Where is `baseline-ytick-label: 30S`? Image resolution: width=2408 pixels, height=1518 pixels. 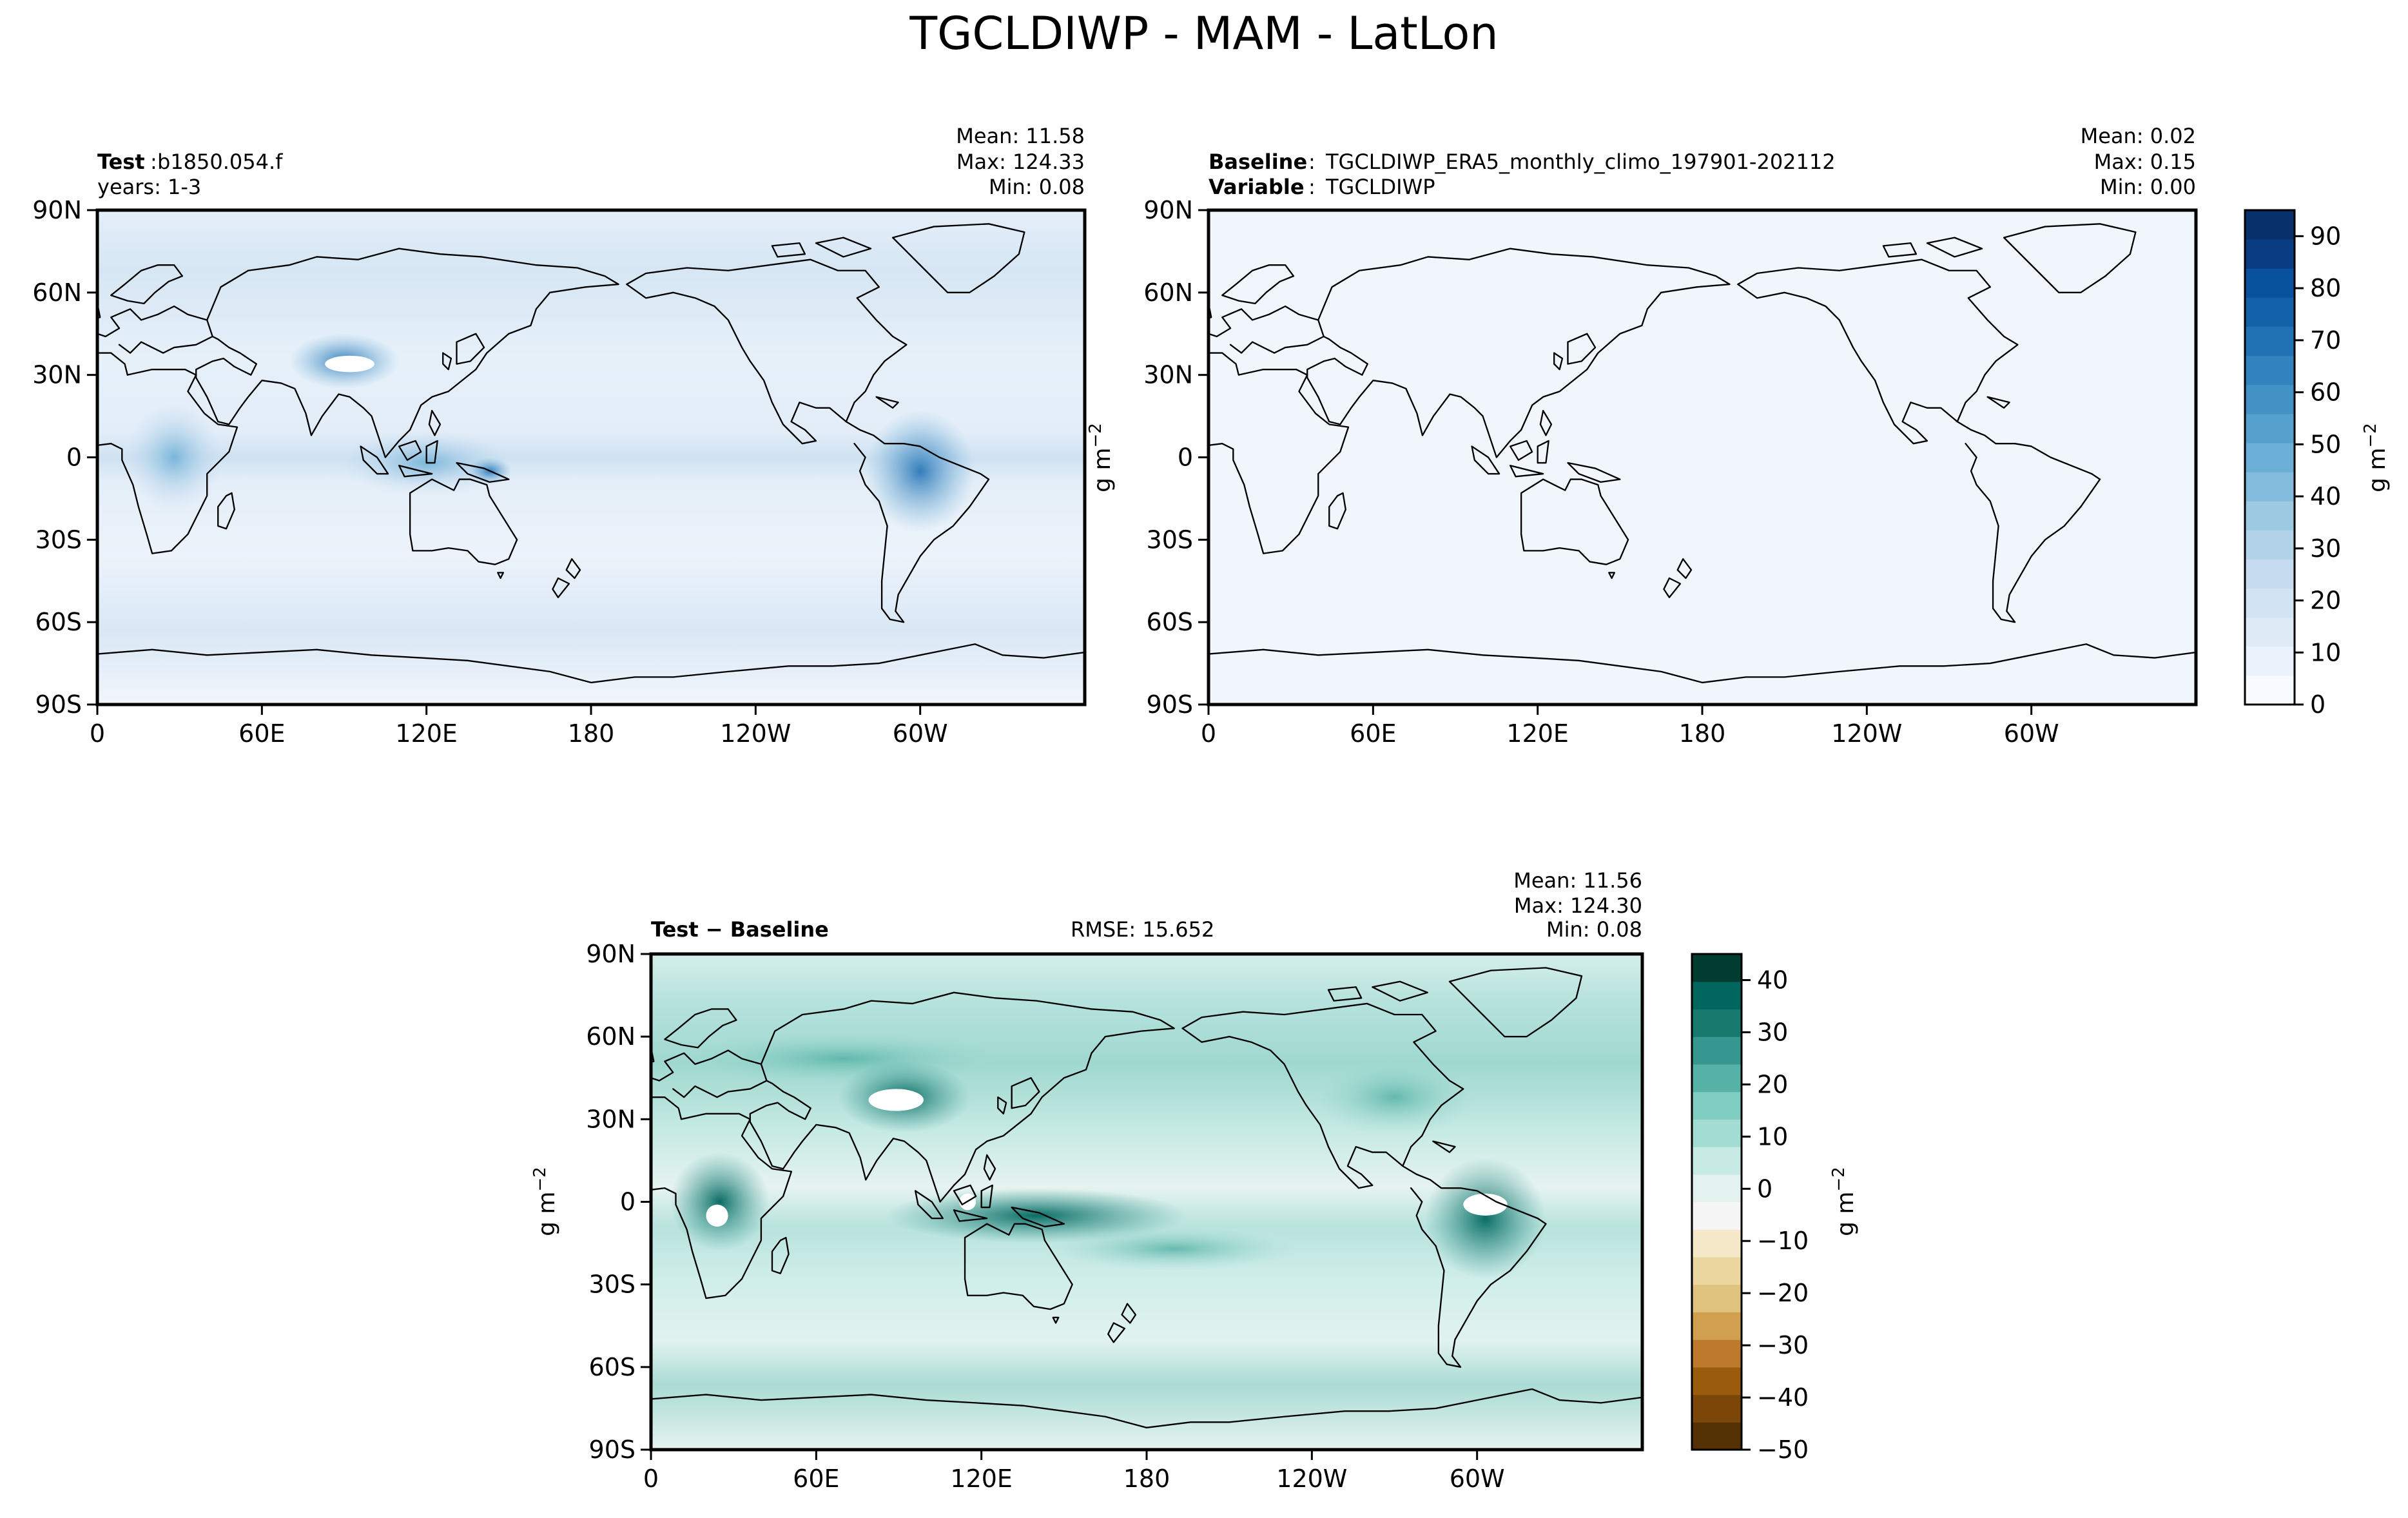
baseline-ytick-label: 30S is located at coordinates (1170, 539).